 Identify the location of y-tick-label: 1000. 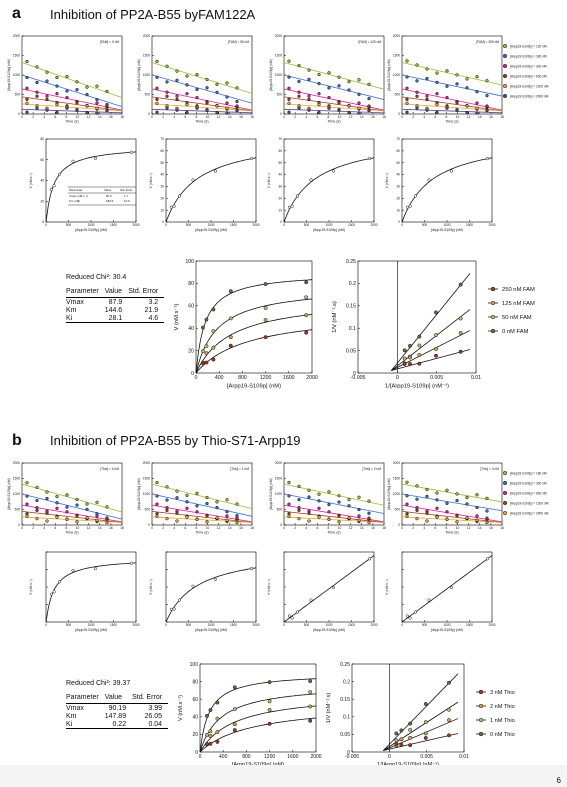
(146, 75).